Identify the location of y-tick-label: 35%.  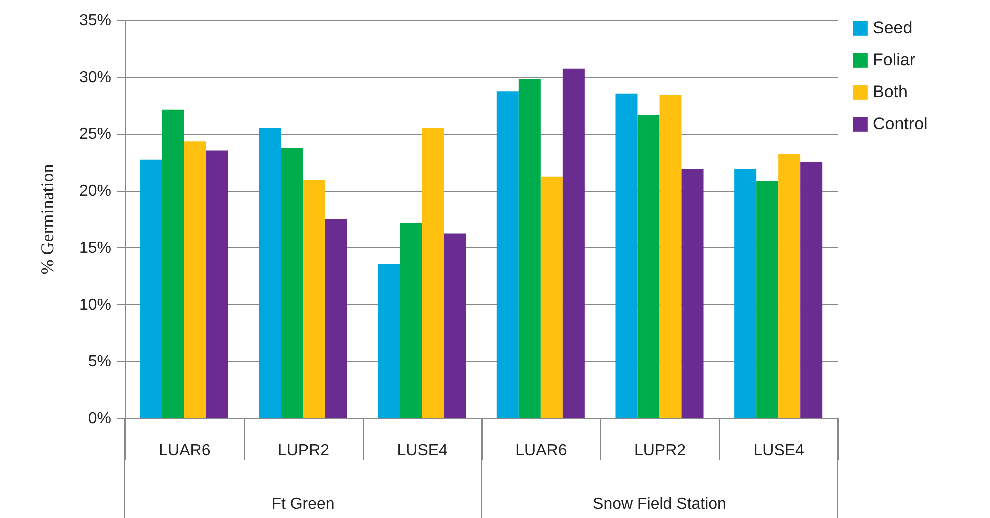
(95, 21).